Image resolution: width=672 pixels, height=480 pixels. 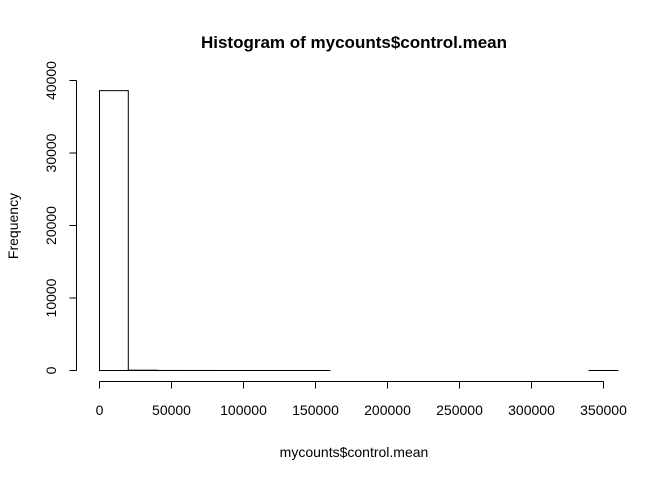 I want to click on x-tick-label: 0, so click(x=100, y=410).